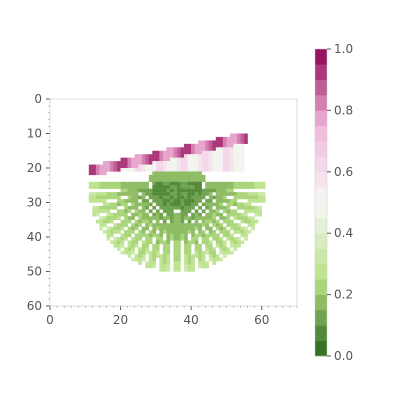 The image size is (400, 404). Describe the element at coordinates (343, 233) in the screenshot. I see `colorbar-tick-label: 0.4` at that location.